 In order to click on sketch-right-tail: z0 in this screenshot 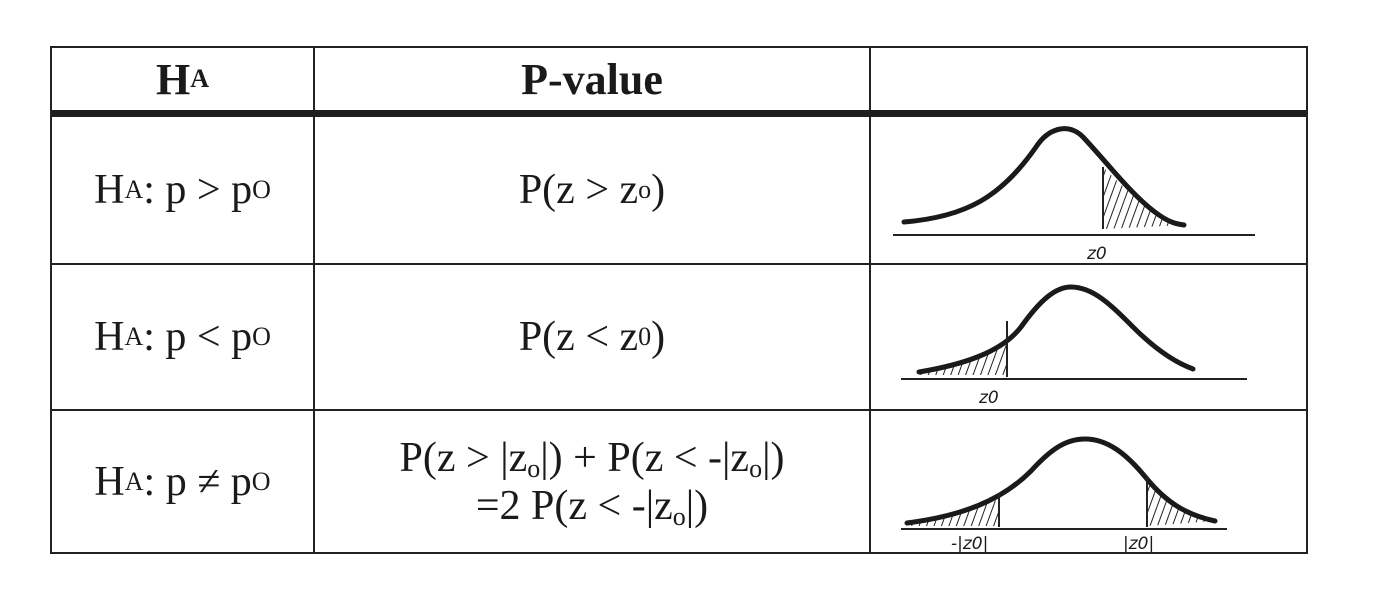, I will do `click(1088, 190)`.